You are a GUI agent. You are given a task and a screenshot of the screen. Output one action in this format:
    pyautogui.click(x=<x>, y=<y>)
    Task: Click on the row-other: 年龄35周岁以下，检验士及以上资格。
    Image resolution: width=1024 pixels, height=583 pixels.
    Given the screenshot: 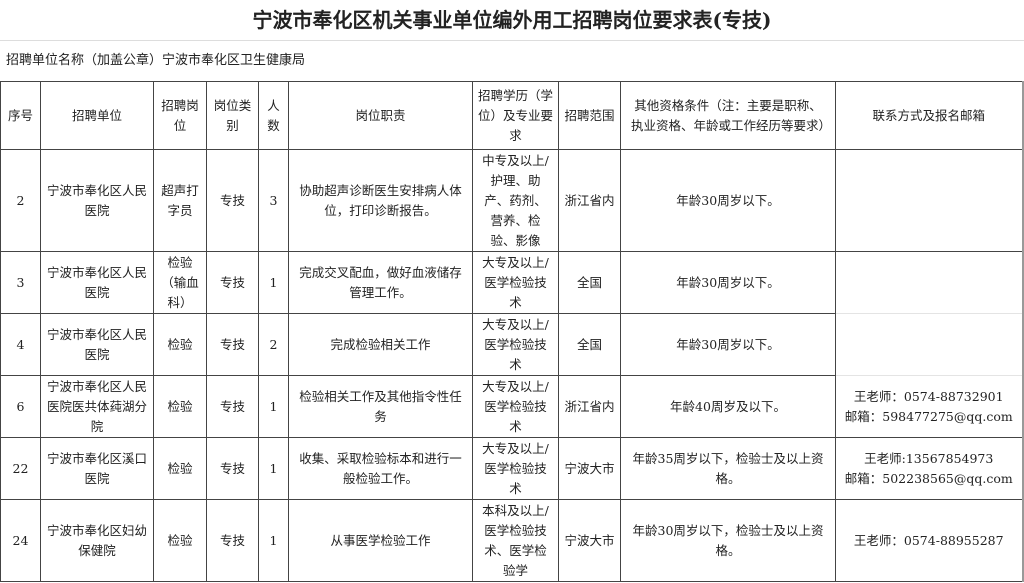 What is the action you would take?
    pyautogui.click(x=728, y=468)
    